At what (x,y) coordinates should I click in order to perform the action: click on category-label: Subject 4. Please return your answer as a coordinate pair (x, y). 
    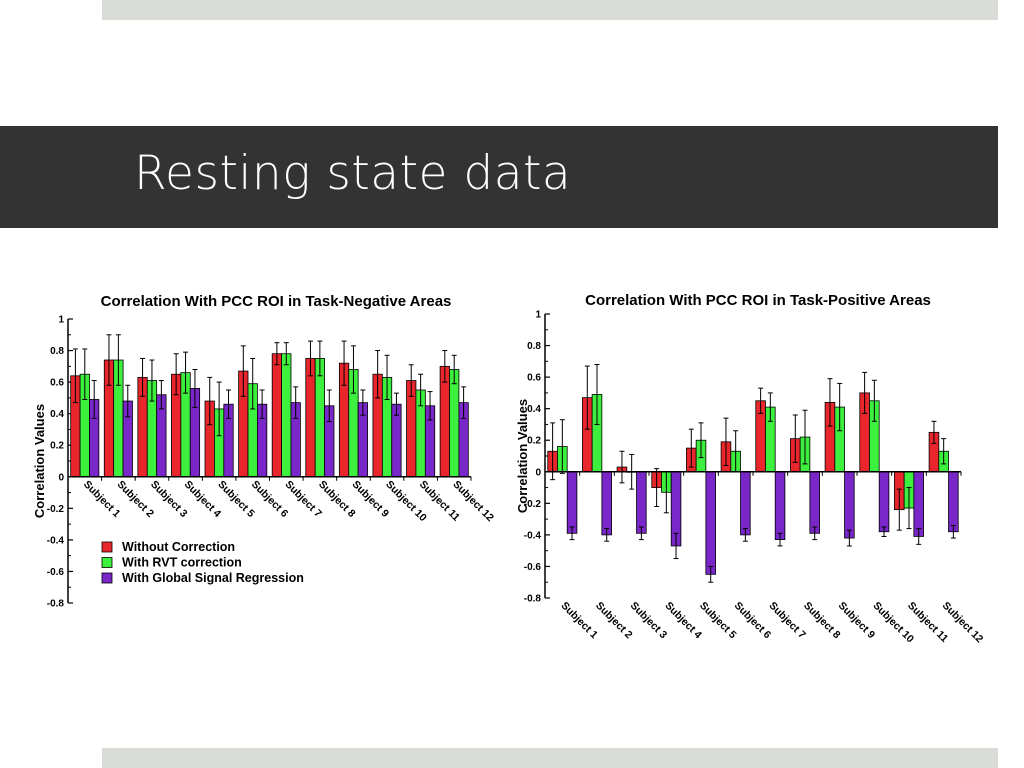
    Looking at the image, I should click on (683, 621).